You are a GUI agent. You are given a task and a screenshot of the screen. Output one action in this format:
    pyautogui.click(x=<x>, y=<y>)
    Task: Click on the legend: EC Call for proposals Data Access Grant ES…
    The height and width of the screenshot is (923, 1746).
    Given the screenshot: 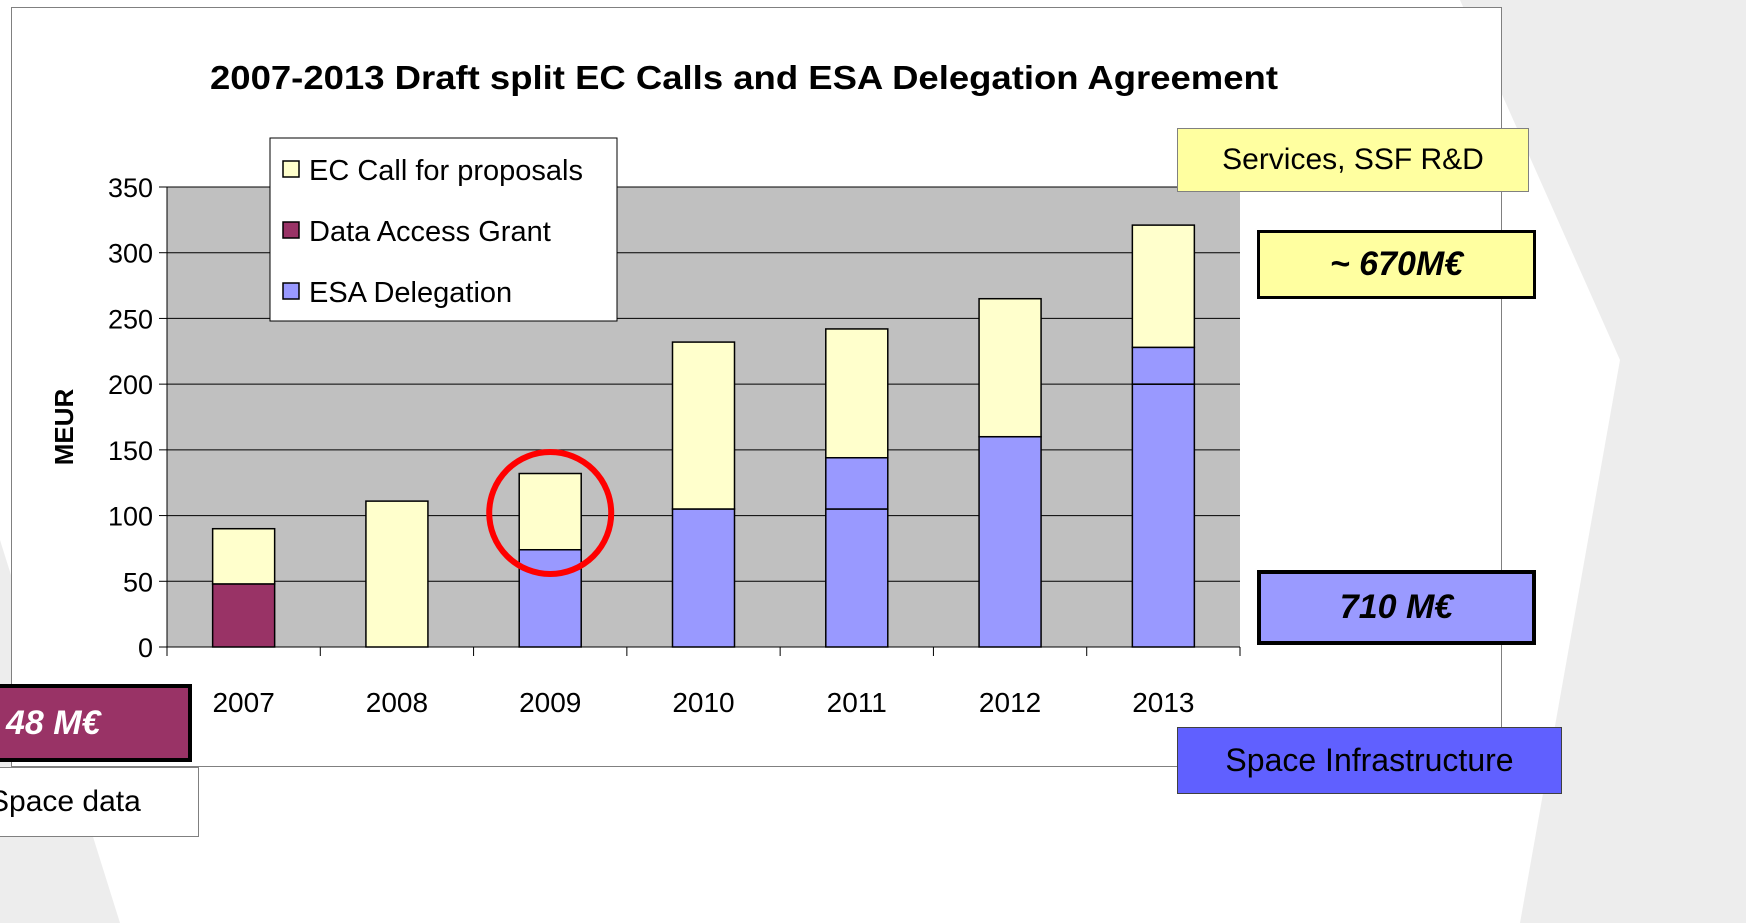 What is the action you would take?
    pyautogui.click(x=443, y=229)
    